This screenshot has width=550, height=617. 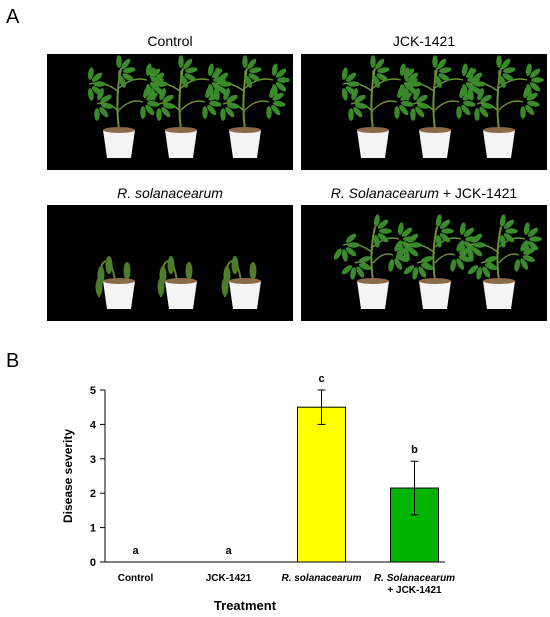 What do you see at coordinates (424, 112) in the screenshot?
I see `photo-jck` at bounding box center [424, 112].